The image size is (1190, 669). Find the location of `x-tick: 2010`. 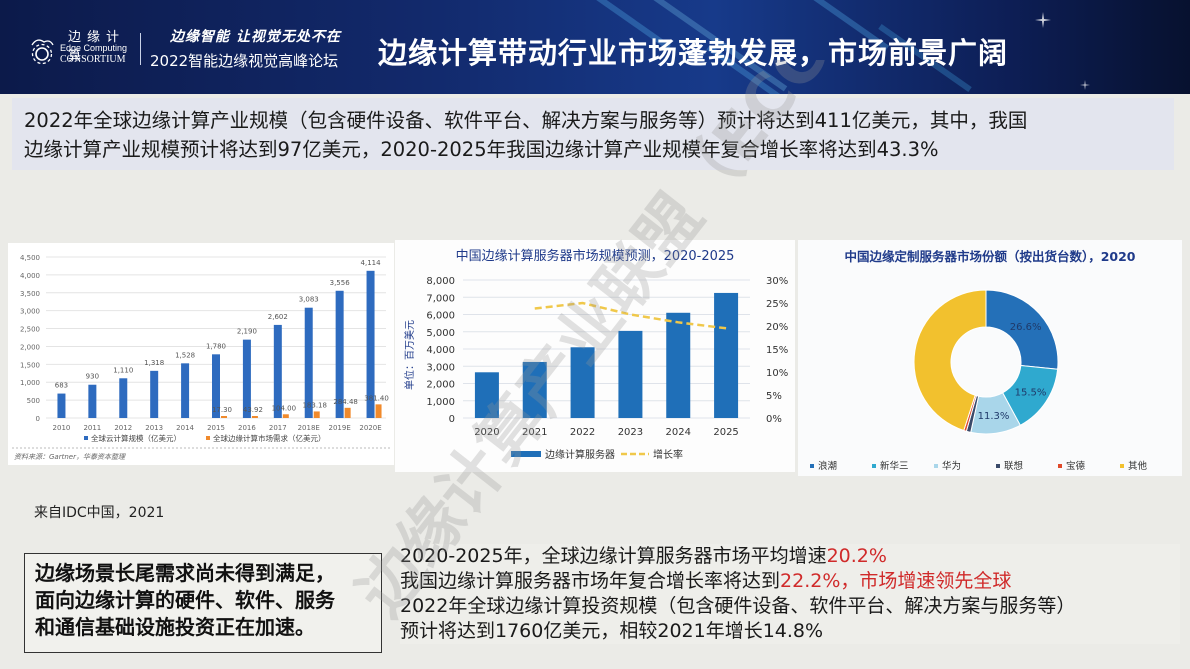

x-tick: 2010 is located at coordinates (62, 428).